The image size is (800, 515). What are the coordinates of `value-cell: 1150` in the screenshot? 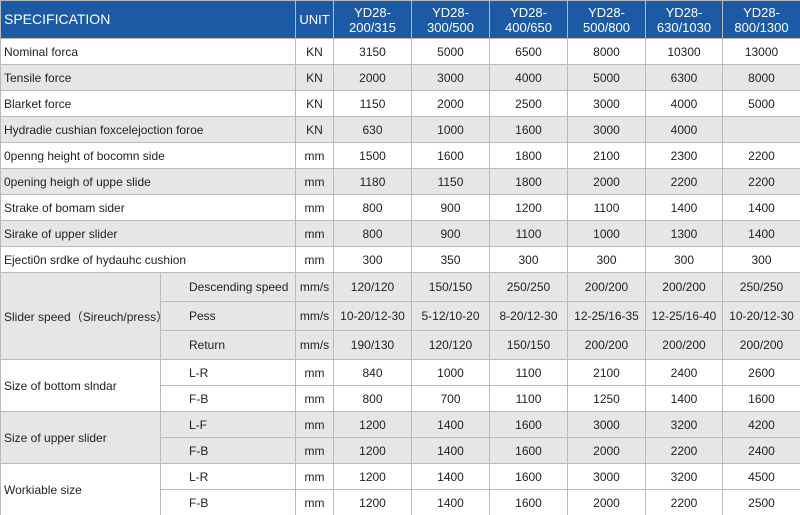 It's located at (372, 103).